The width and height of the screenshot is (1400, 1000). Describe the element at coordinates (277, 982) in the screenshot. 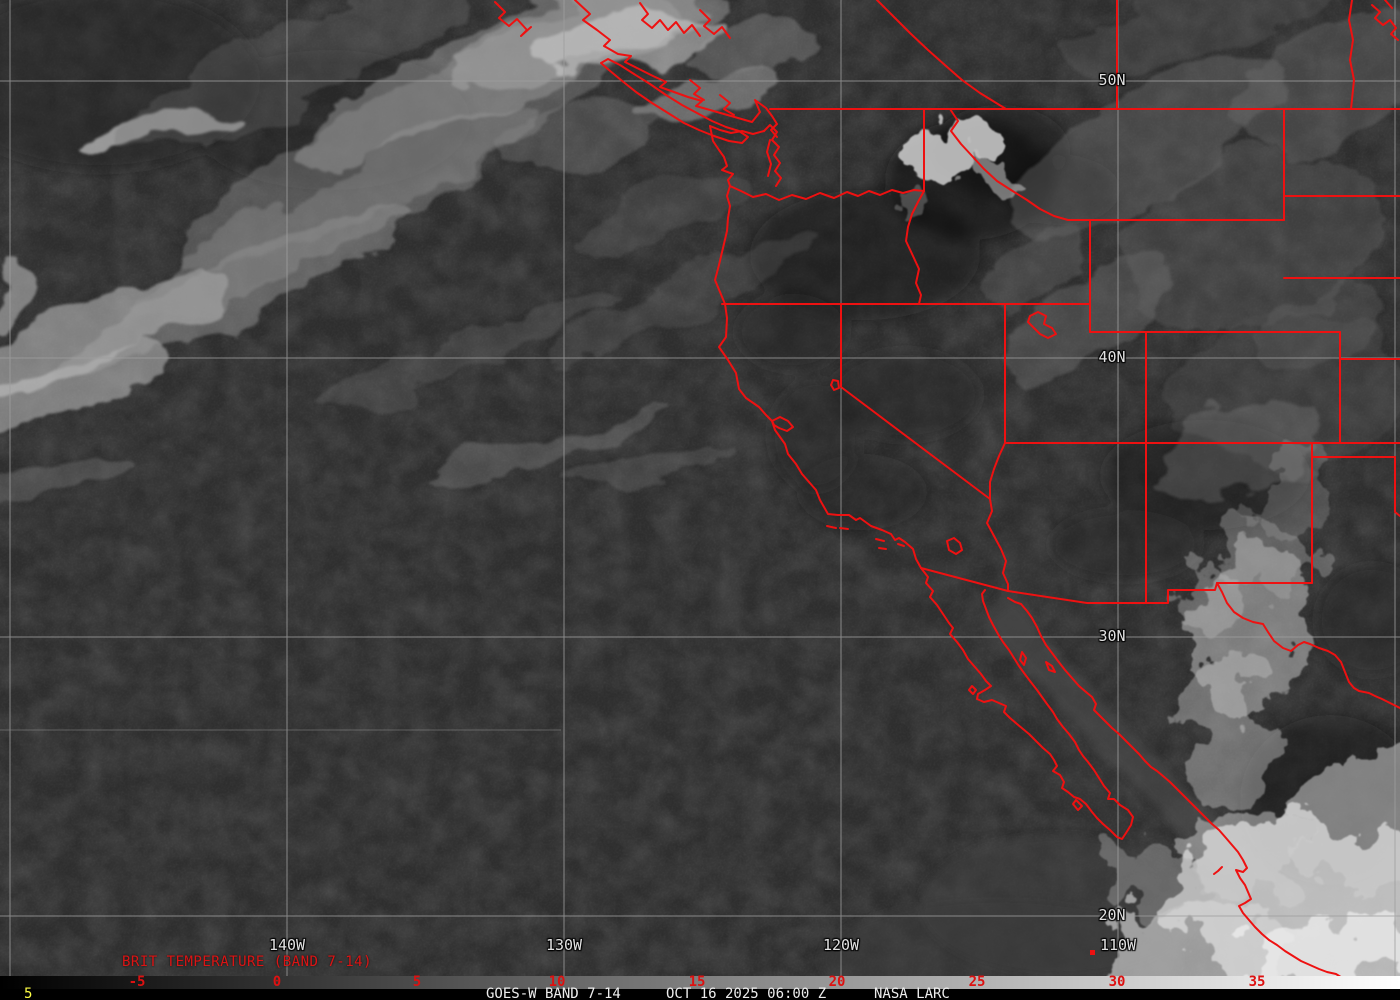

I see `colorbar-tick: 0` at that location.